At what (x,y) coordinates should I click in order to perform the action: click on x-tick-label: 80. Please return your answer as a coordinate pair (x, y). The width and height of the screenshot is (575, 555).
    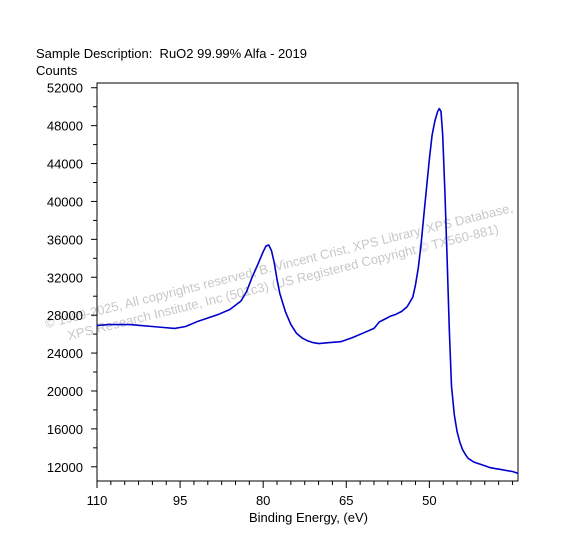
    Looking at the image, I should click on (263, 500).